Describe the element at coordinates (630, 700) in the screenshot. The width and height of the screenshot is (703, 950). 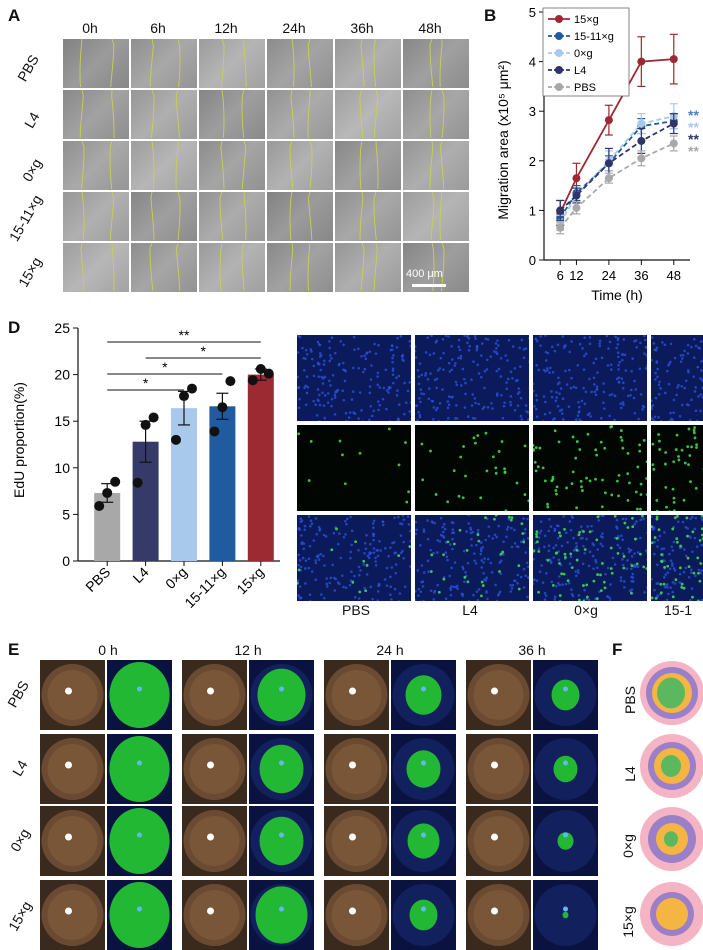
I see `row-label-pbs: PBS` at that location.